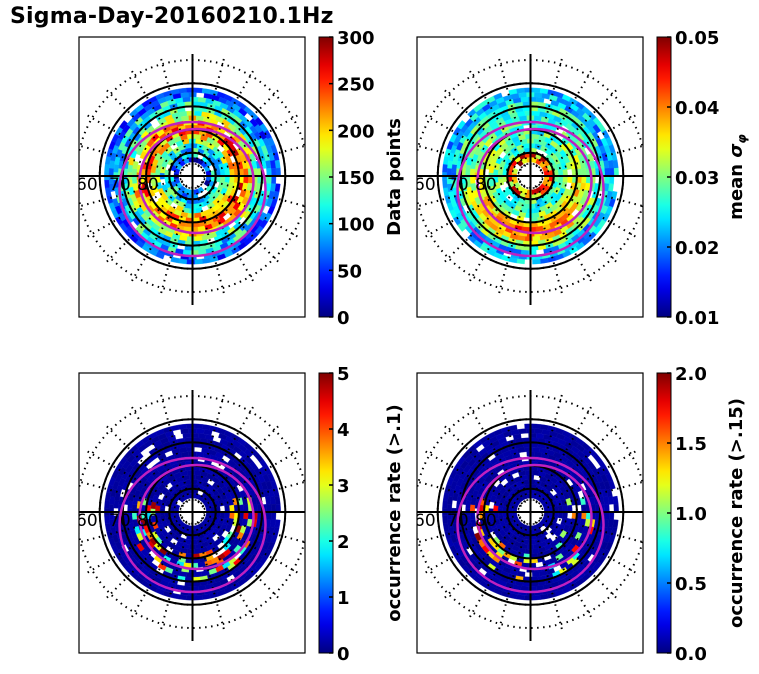 The image size is (759, 674). What do you see at coordinates (343, 598) in the screenshot?
I see `colorbar-tick-label: 1` at bounding box center [343, 598].